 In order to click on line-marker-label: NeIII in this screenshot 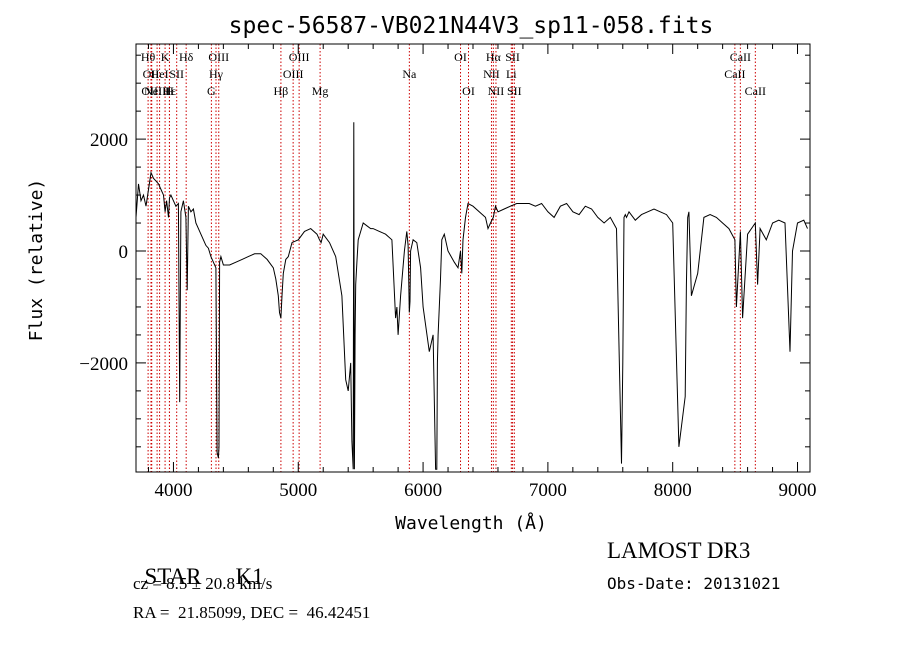, I will do `click(157, 91)`.